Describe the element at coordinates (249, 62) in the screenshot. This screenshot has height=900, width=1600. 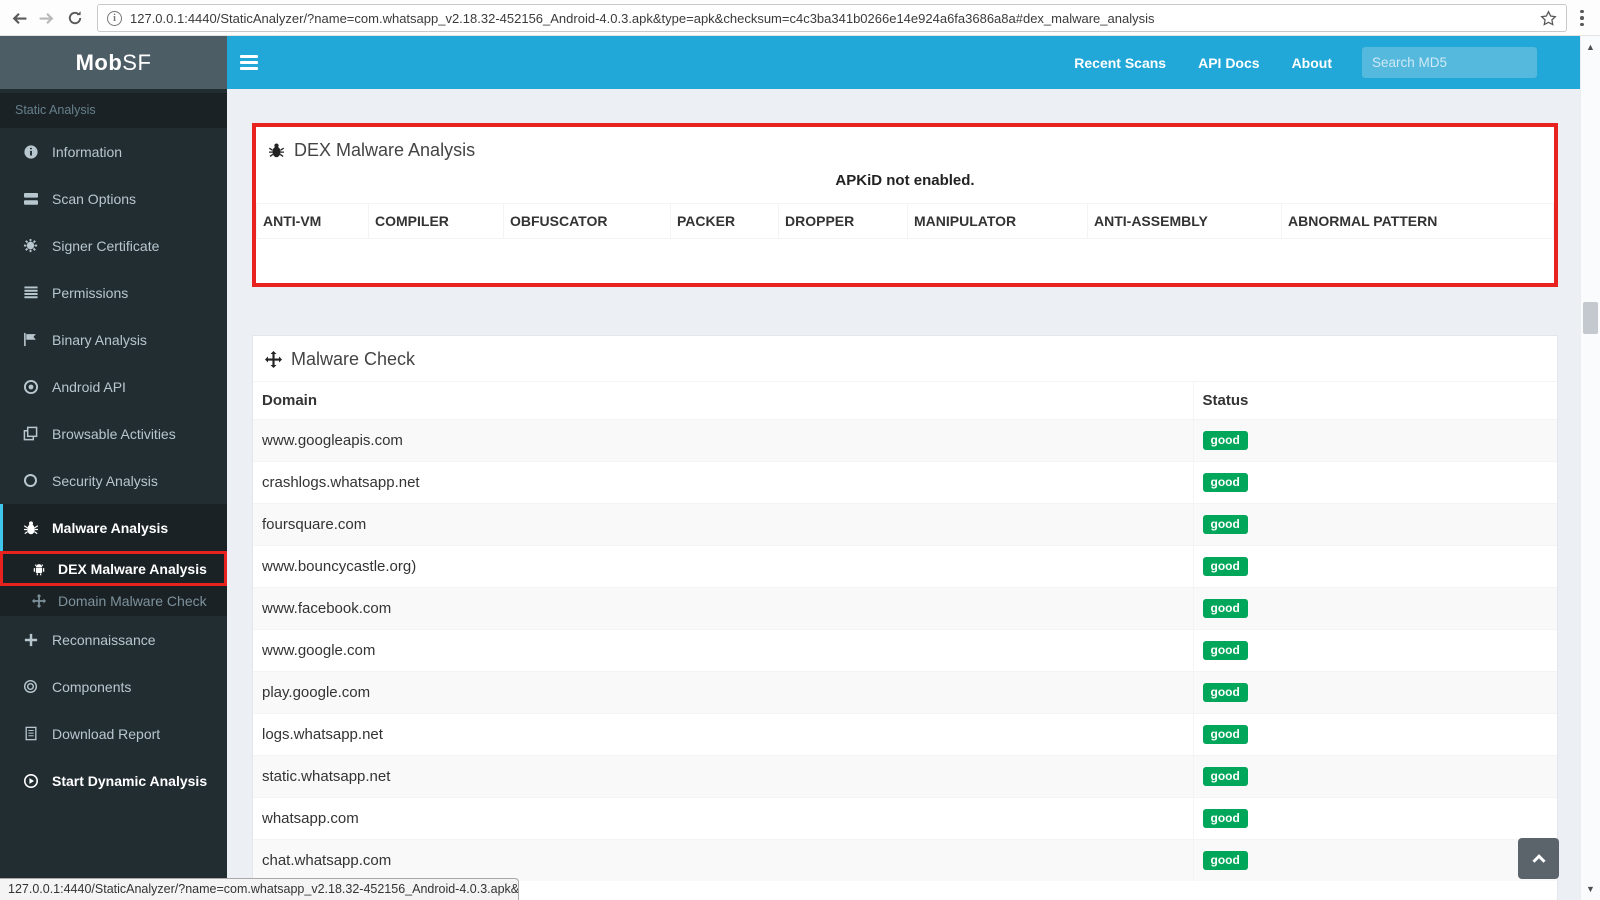
I see `sidebar-toggle-icon` at that location.